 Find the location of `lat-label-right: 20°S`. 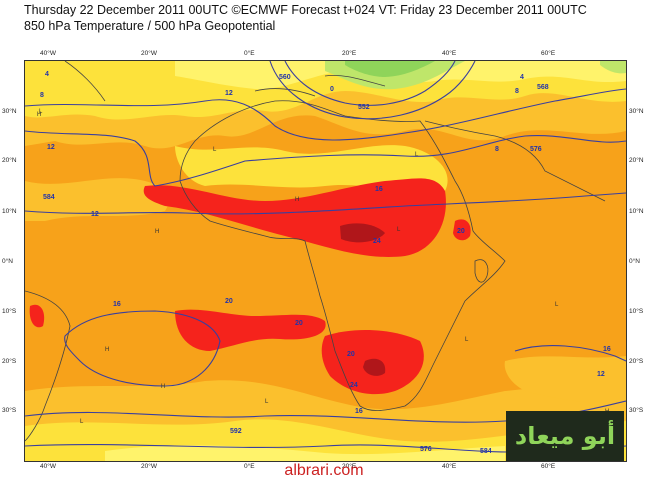

lat-label-right: 20°S is located at coordinates (636, 361).